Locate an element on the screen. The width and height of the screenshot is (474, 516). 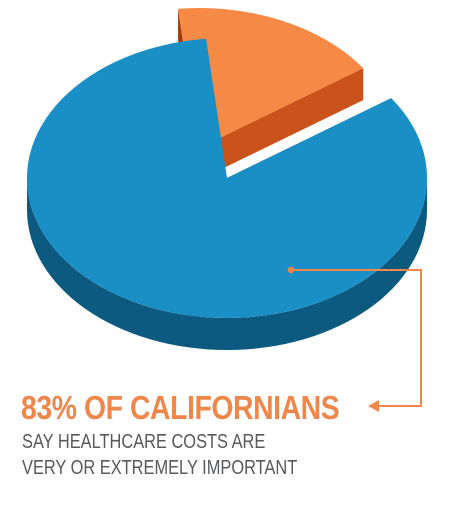
minor-slice-cut-face is located at coordinates (281, 124).